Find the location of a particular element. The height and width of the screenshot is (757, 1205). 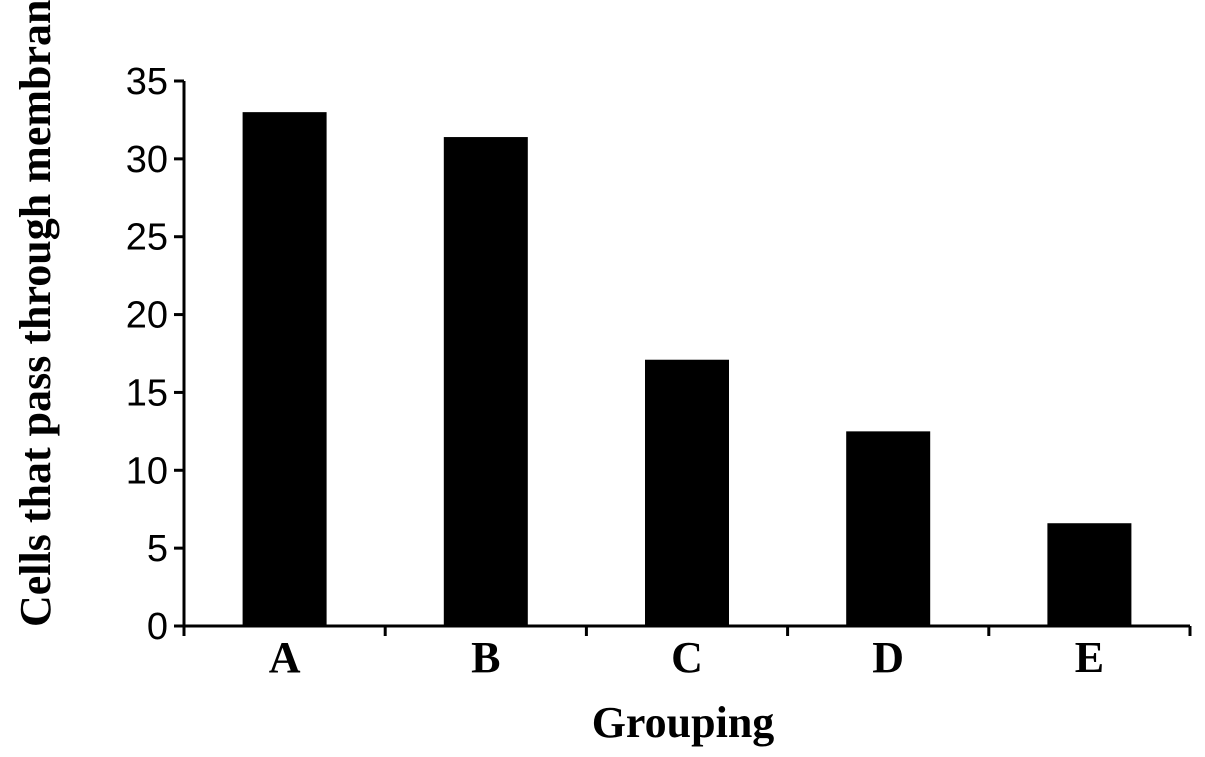

y-tick-label: 30 is located at coordinates (147, 160).